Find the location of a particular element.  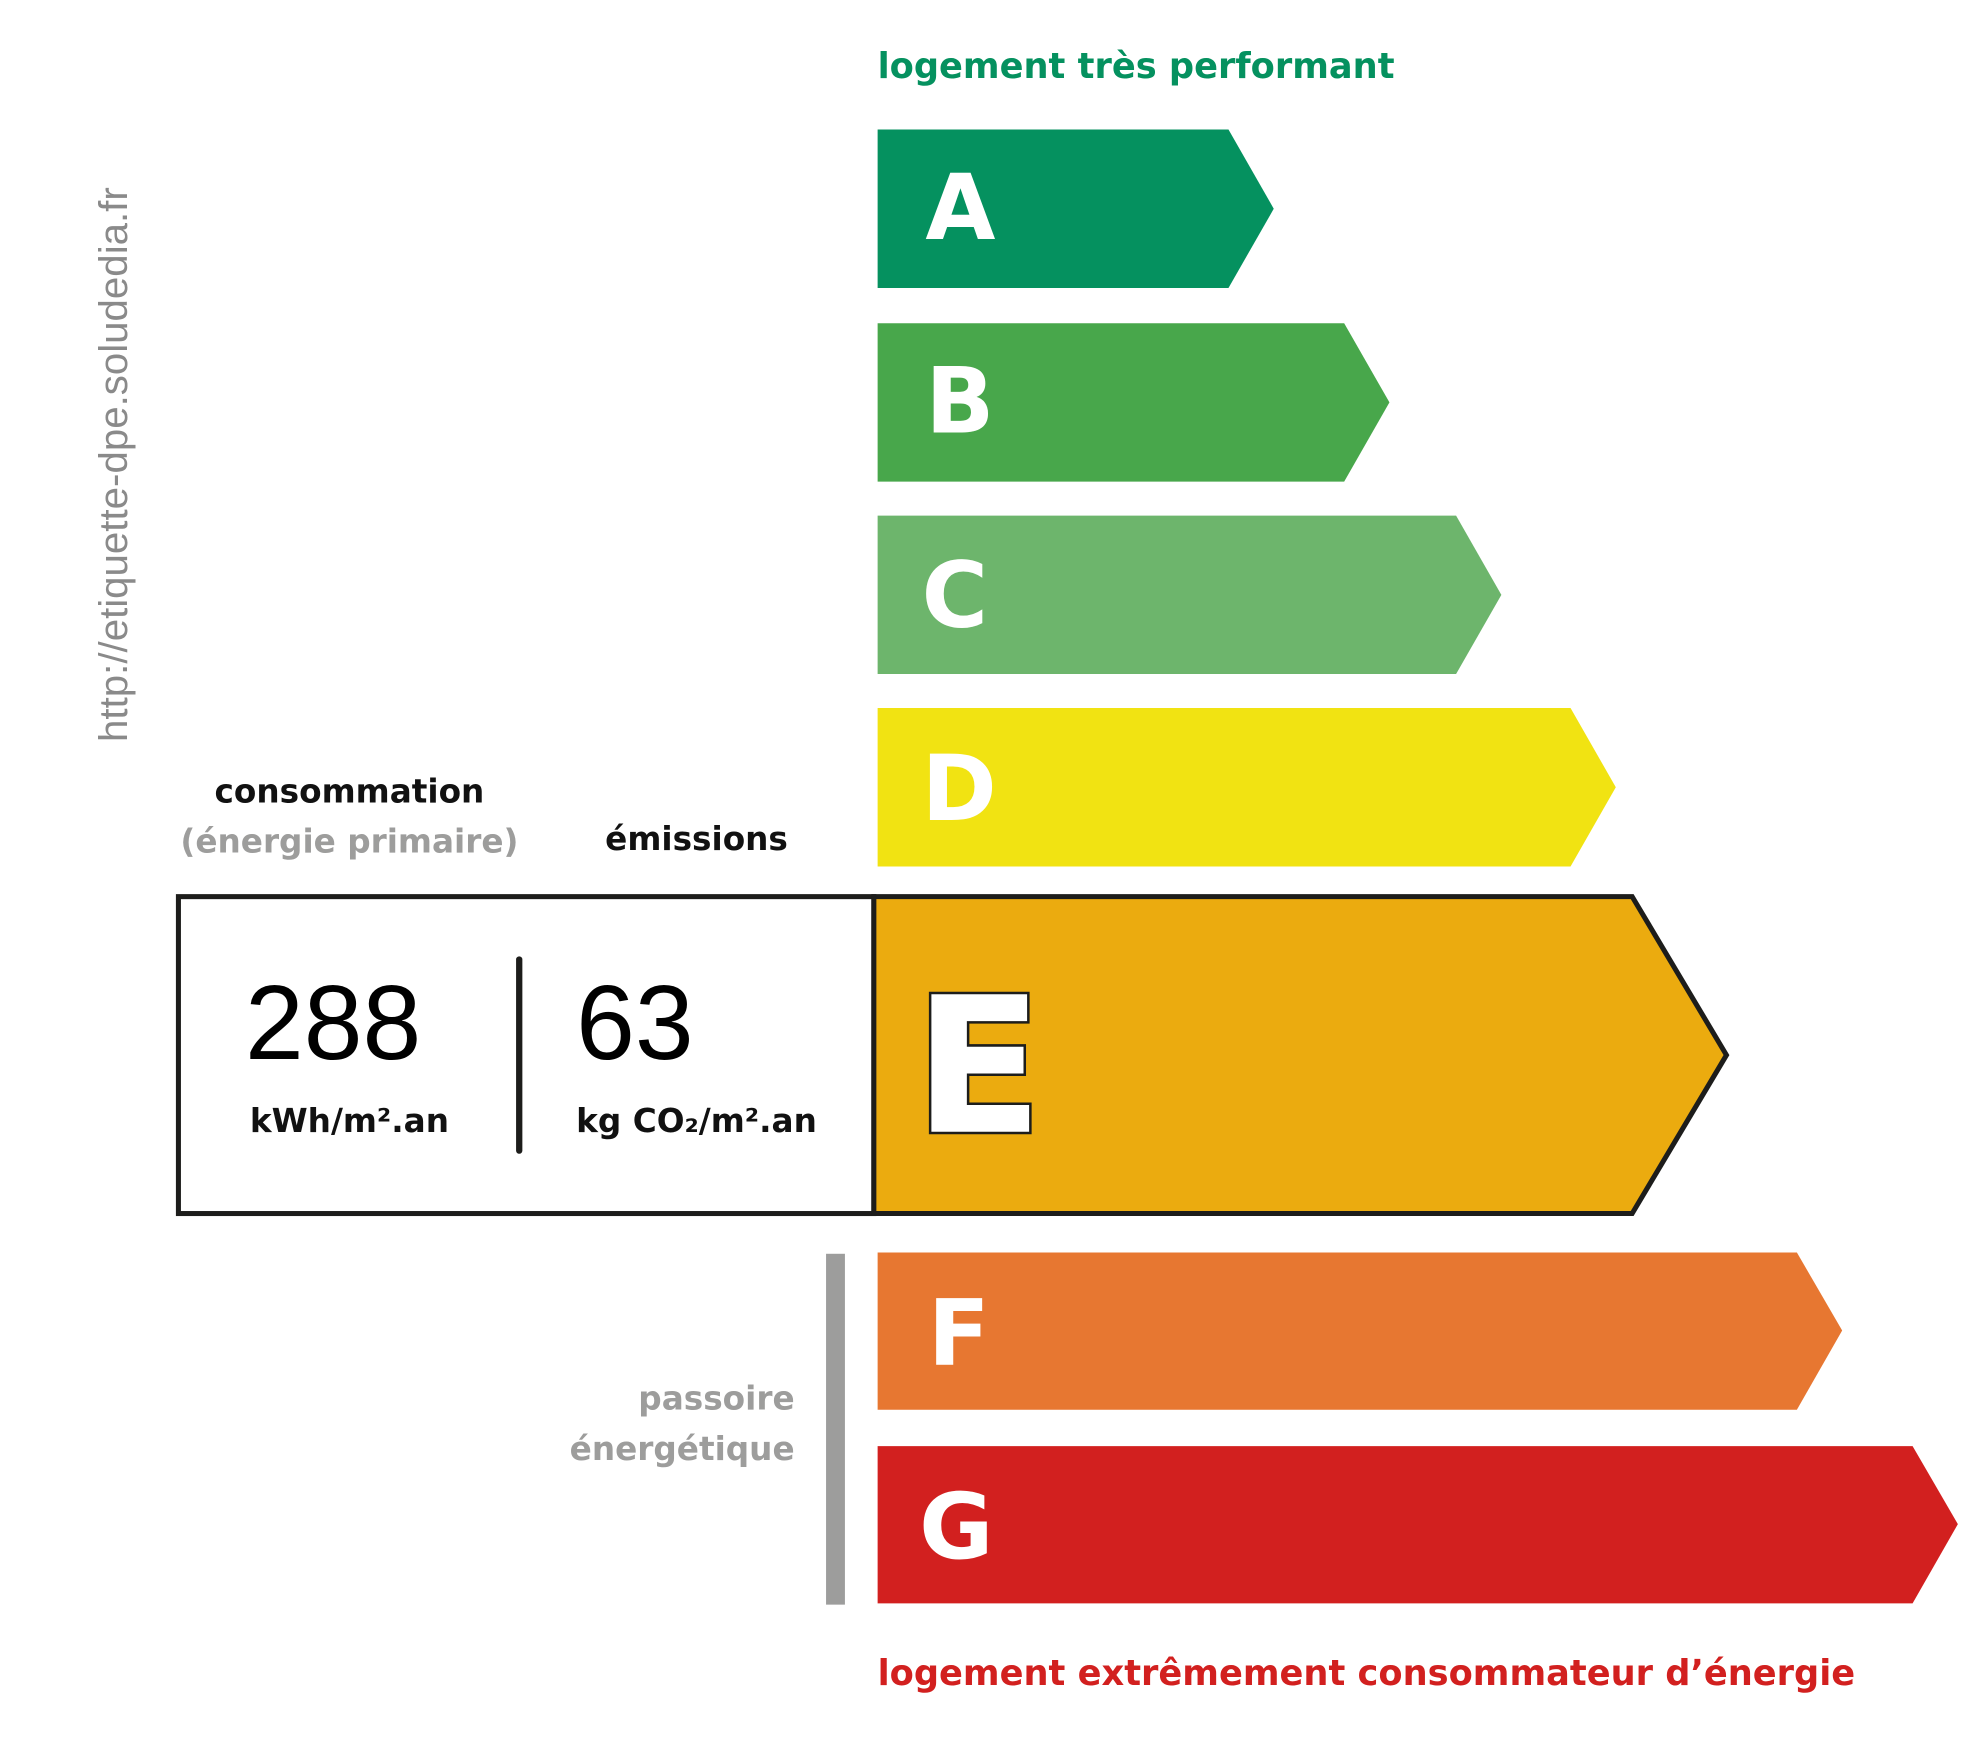

class-c-arrow: C is located at coordinates (1189, 595).